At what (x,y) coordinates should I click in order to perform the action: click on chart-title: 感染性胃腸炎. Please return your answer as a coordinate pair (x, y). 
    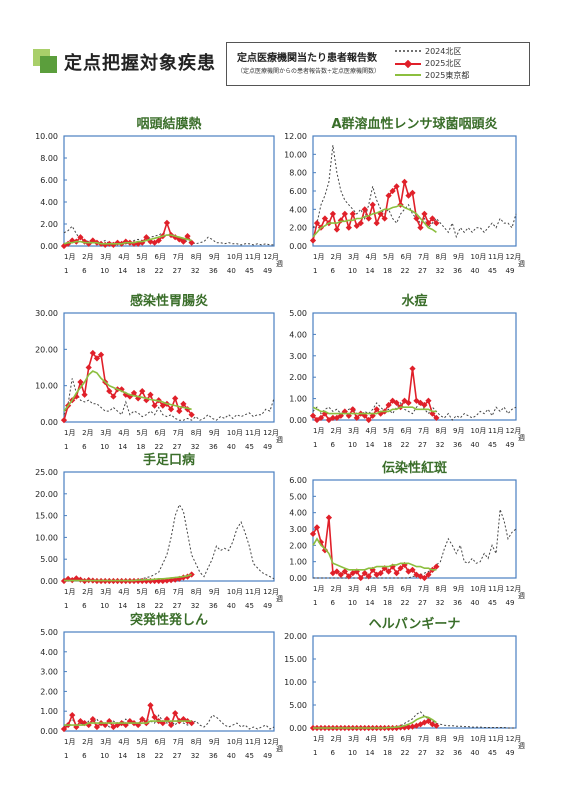
    Looking at the image, I should click on (169, 301).